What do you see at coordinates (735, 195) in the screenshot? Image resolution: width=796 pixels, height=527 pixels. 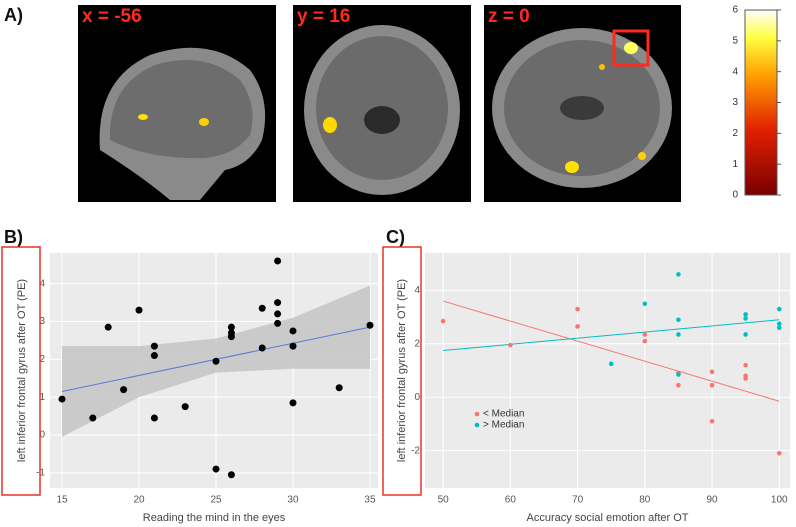 I see `colorbar-tick-label: 0` at bounding box center [735, 195].